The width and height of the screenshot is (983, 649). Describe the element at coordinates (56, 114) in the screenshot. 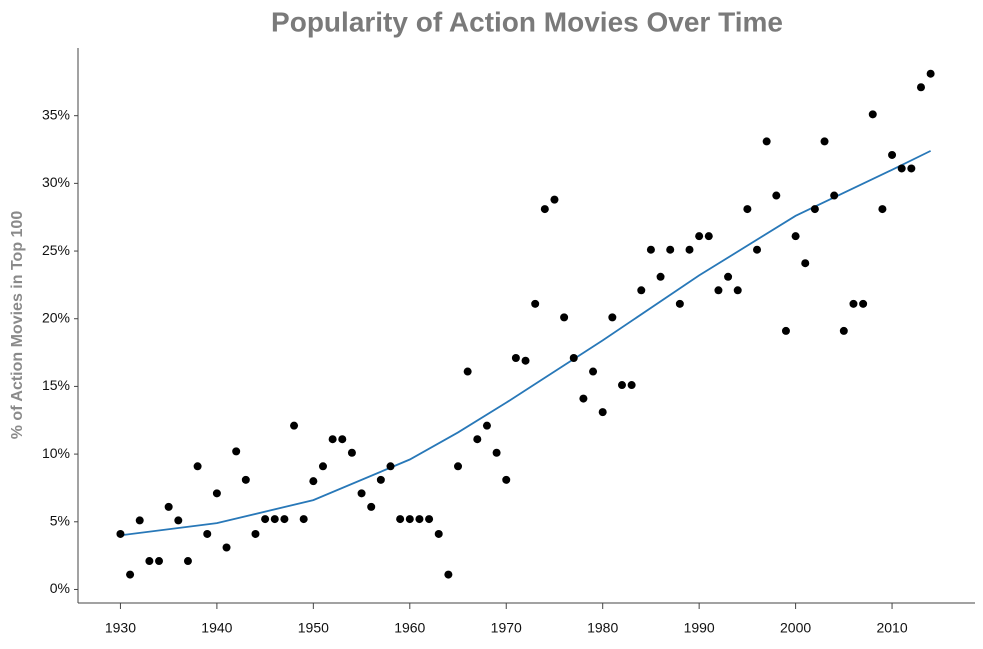

I see `y-tick-label: 35%` at that location.